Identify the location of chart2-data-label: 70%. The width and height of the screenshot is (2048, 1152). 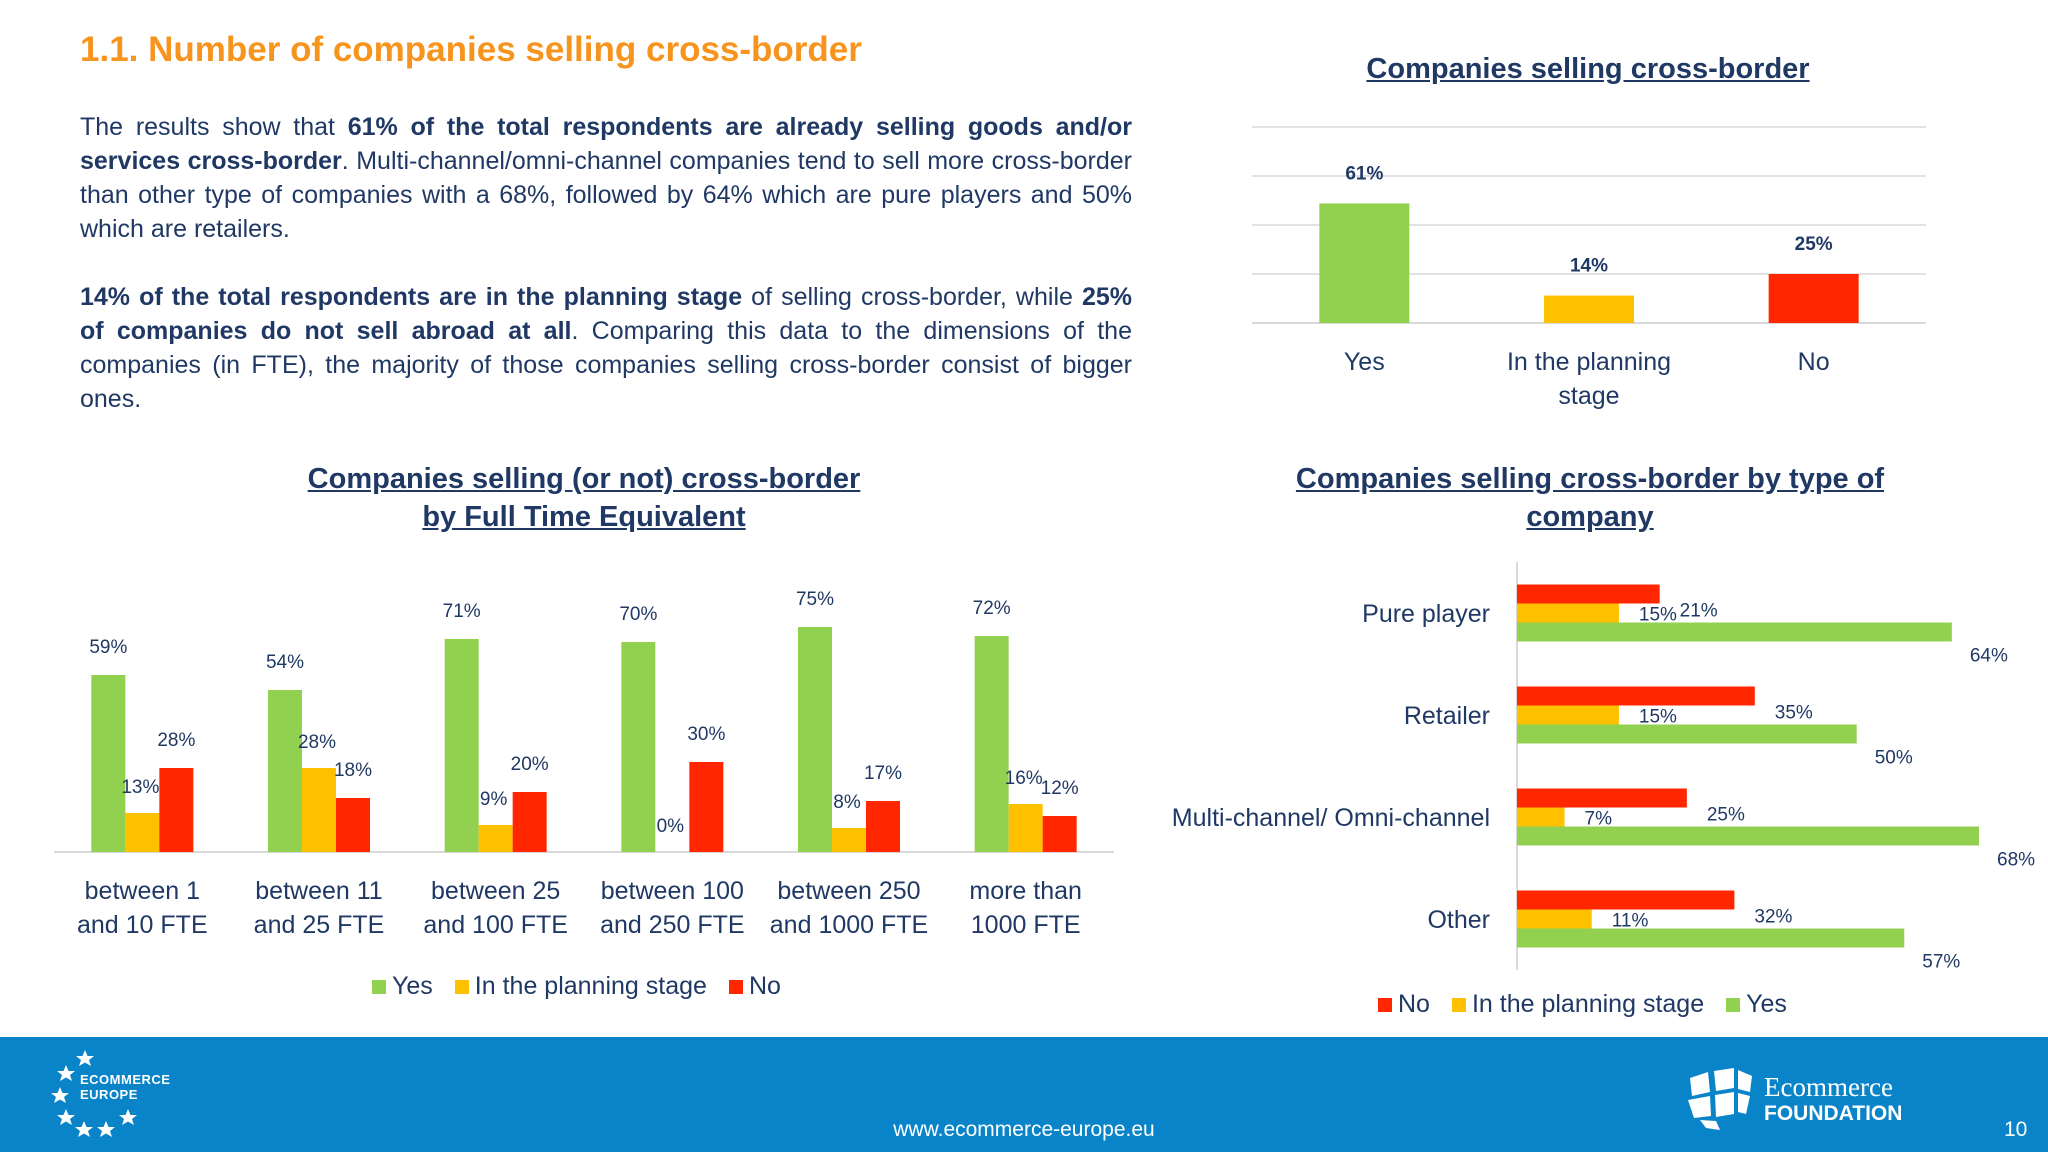
(638, 614).